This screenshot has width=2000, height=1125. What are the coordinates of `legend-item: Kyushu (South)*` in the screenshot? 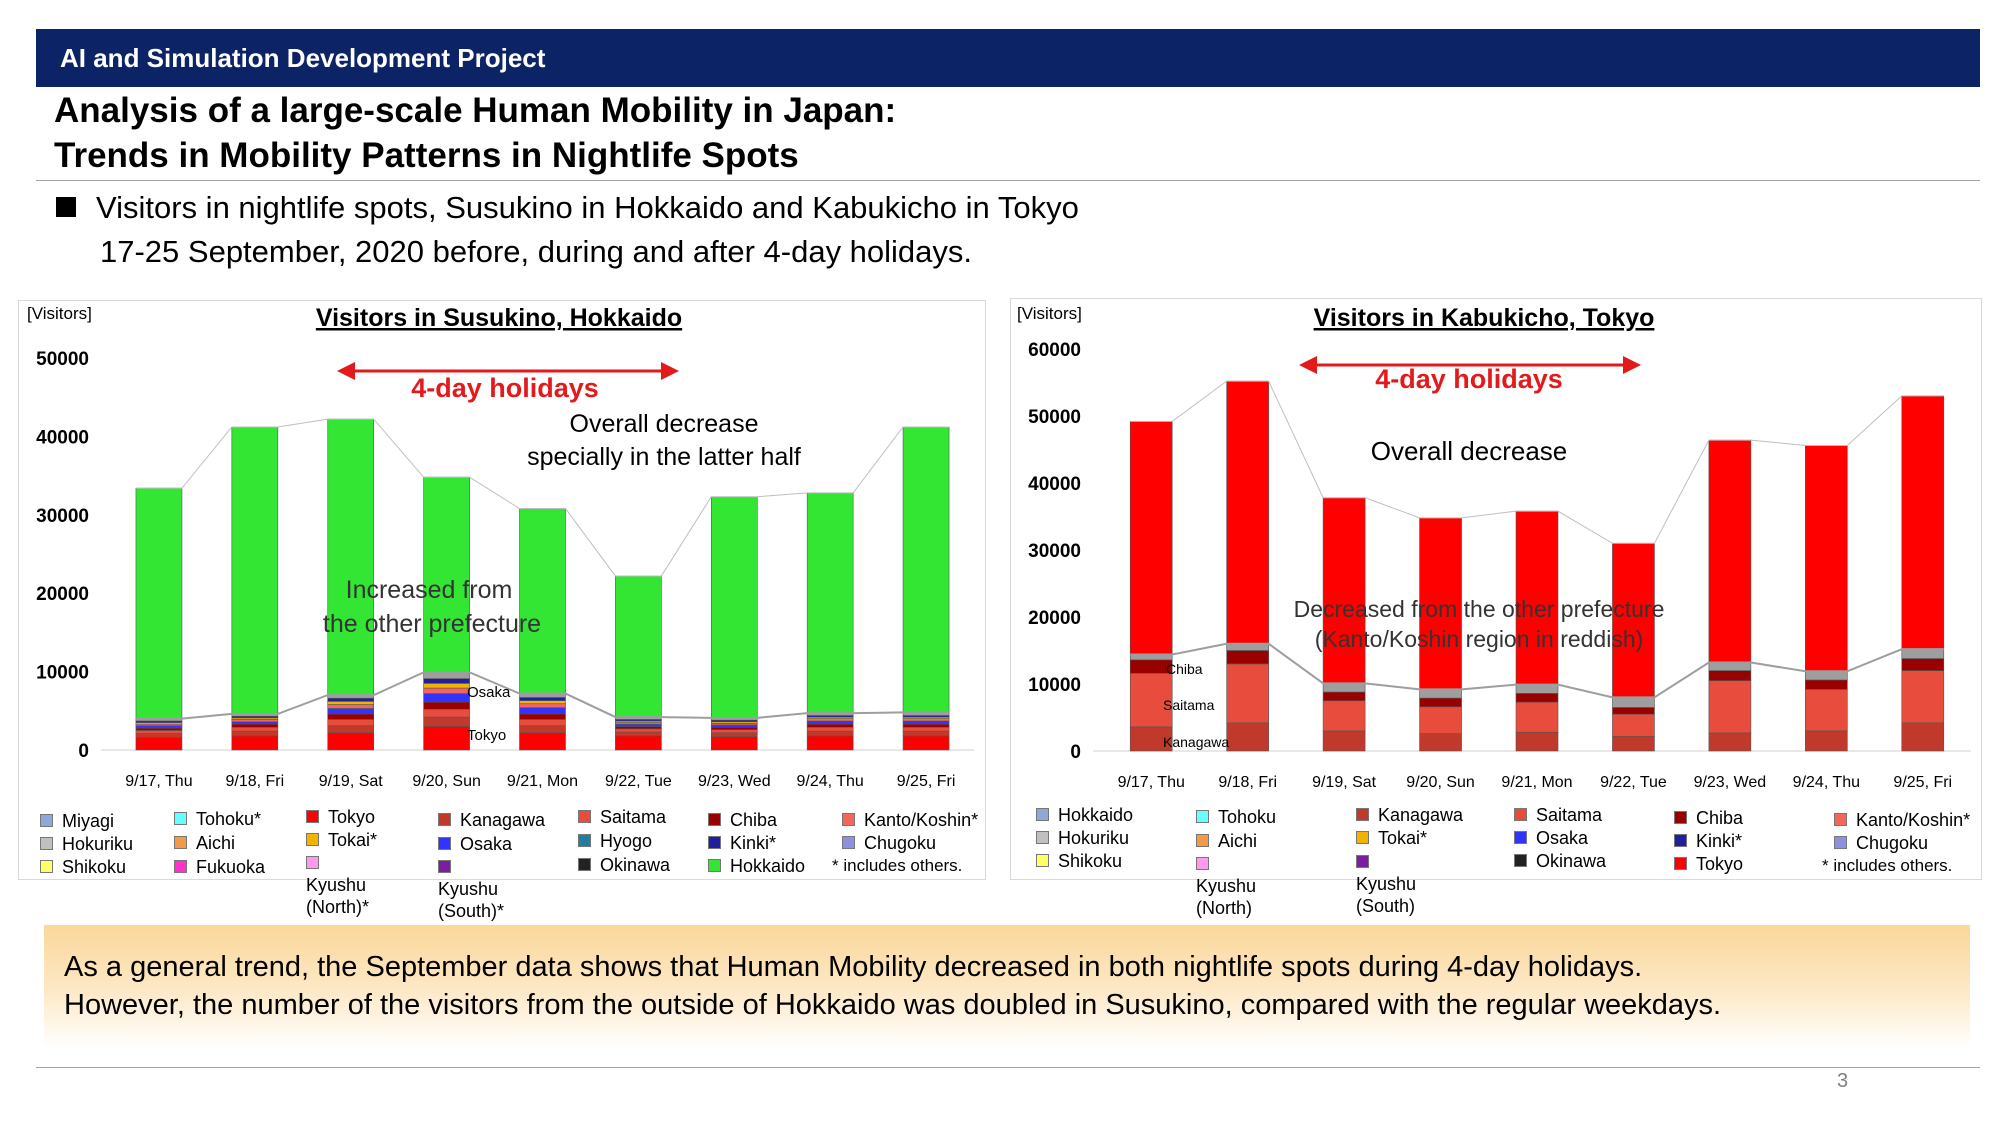 It's located at (478, 889).